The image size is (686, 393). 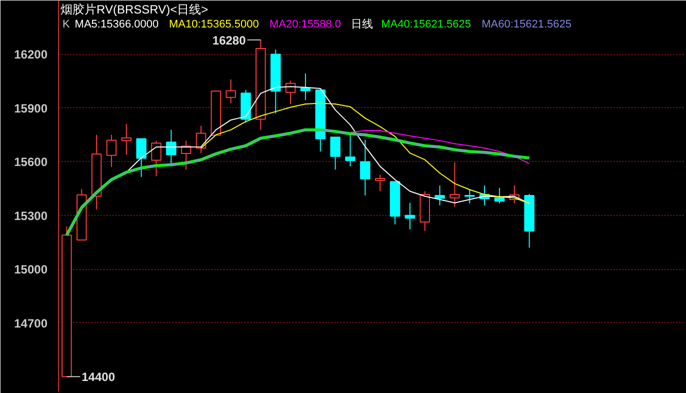 I want to click on annotation: K, so click(x=66, y=24).